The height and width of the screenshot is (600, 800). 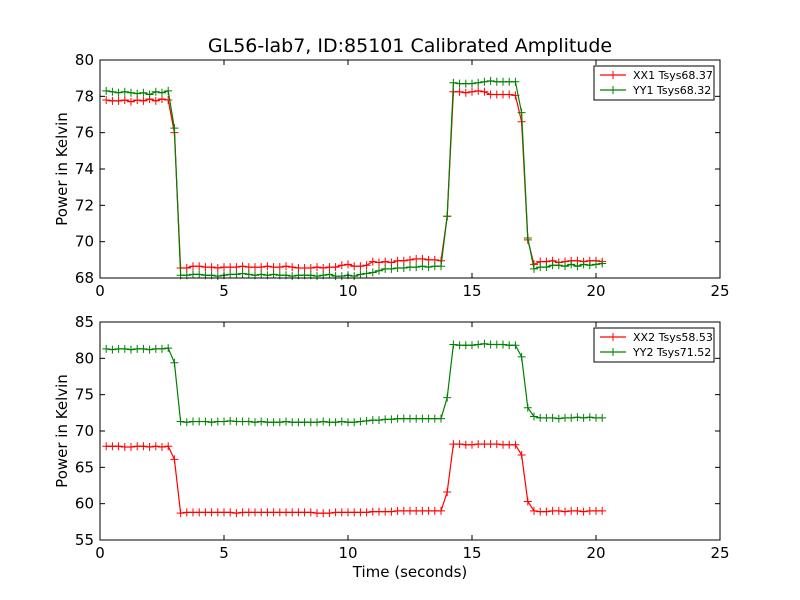 I want to click on x-axis-label: Time (seconds), so click(x=410, y=572).